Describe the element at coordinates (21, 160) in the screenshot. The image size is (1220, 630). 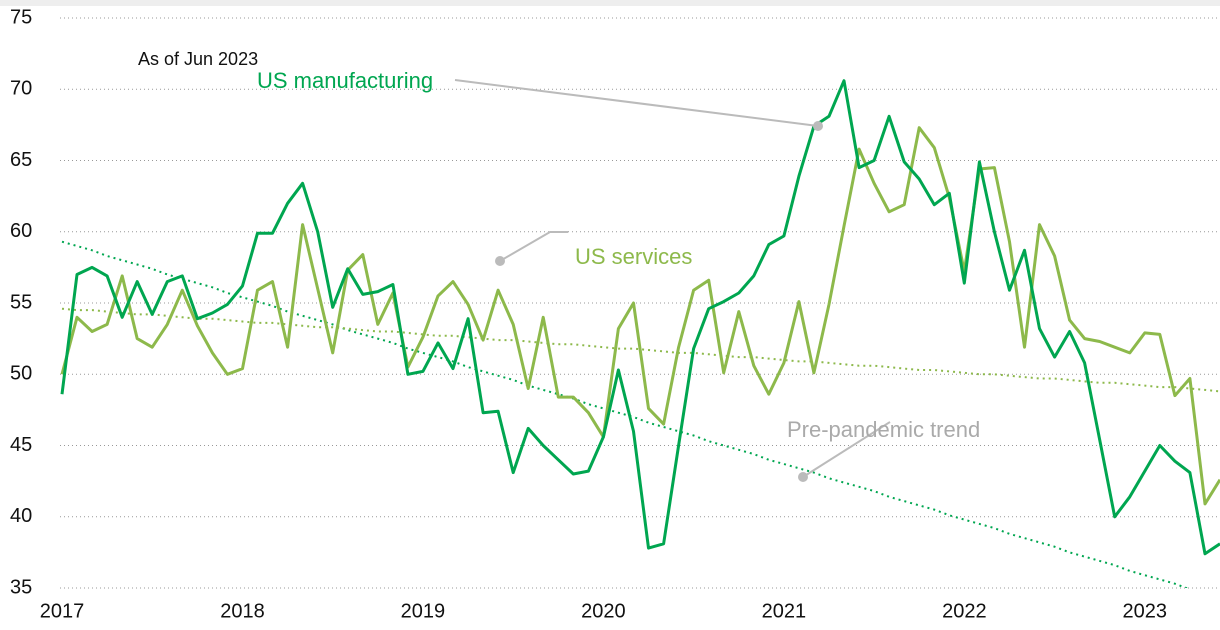
I see `y-tick-label: 65` at that location.